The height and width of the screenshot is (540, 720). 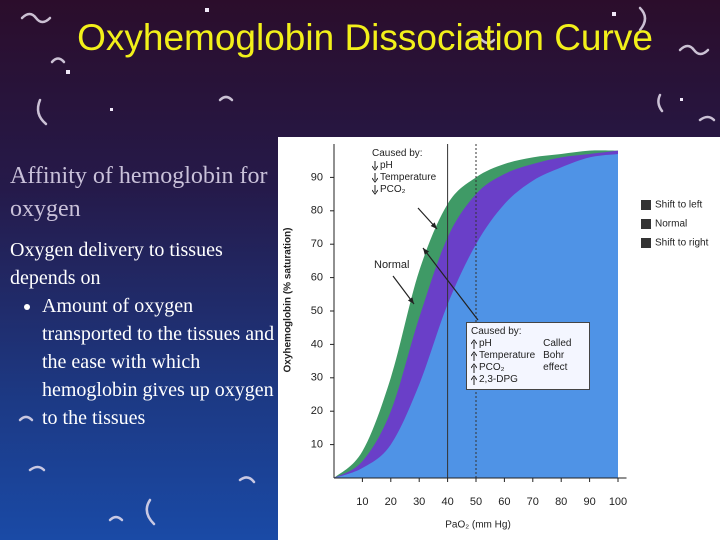 I want to click on x-tick-label: 50, so click(x=476, y=502).